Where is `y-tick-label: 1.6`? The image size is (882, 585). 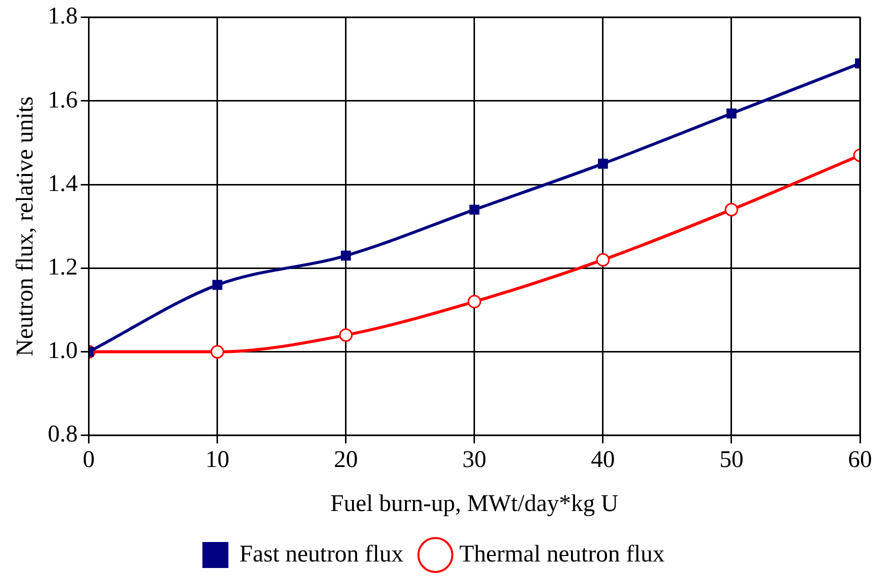
y-tick-label: 1.6 is located at coordinates (63, 100).